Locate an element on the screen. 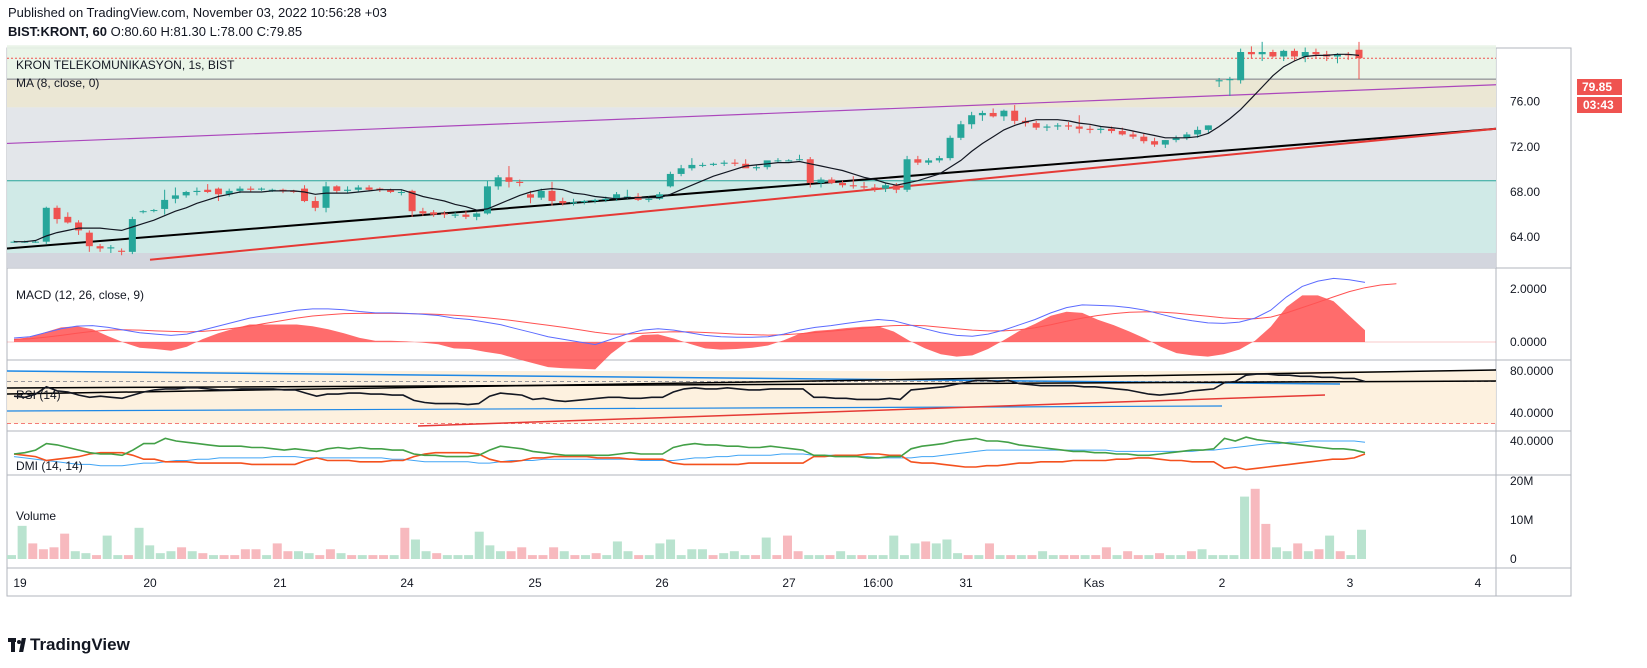 This screenshot has width=1647, height=668. macd-line is located at coordinates (689, 311).